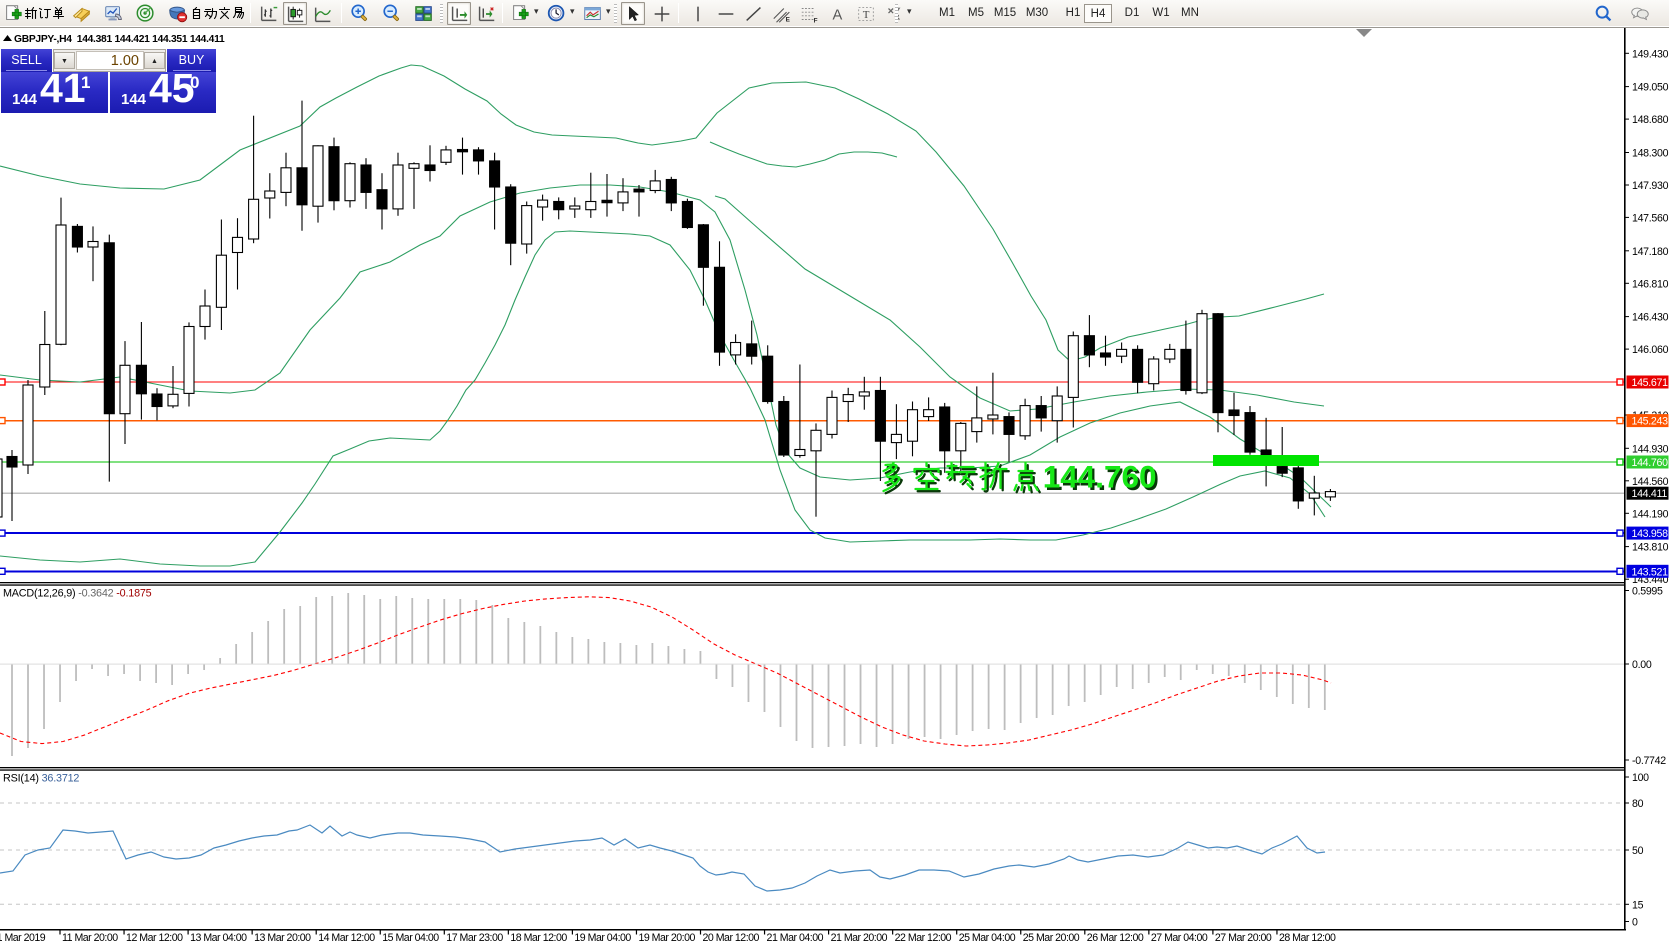  I want to click on svg-text: 147.180, so click(1650, 252).